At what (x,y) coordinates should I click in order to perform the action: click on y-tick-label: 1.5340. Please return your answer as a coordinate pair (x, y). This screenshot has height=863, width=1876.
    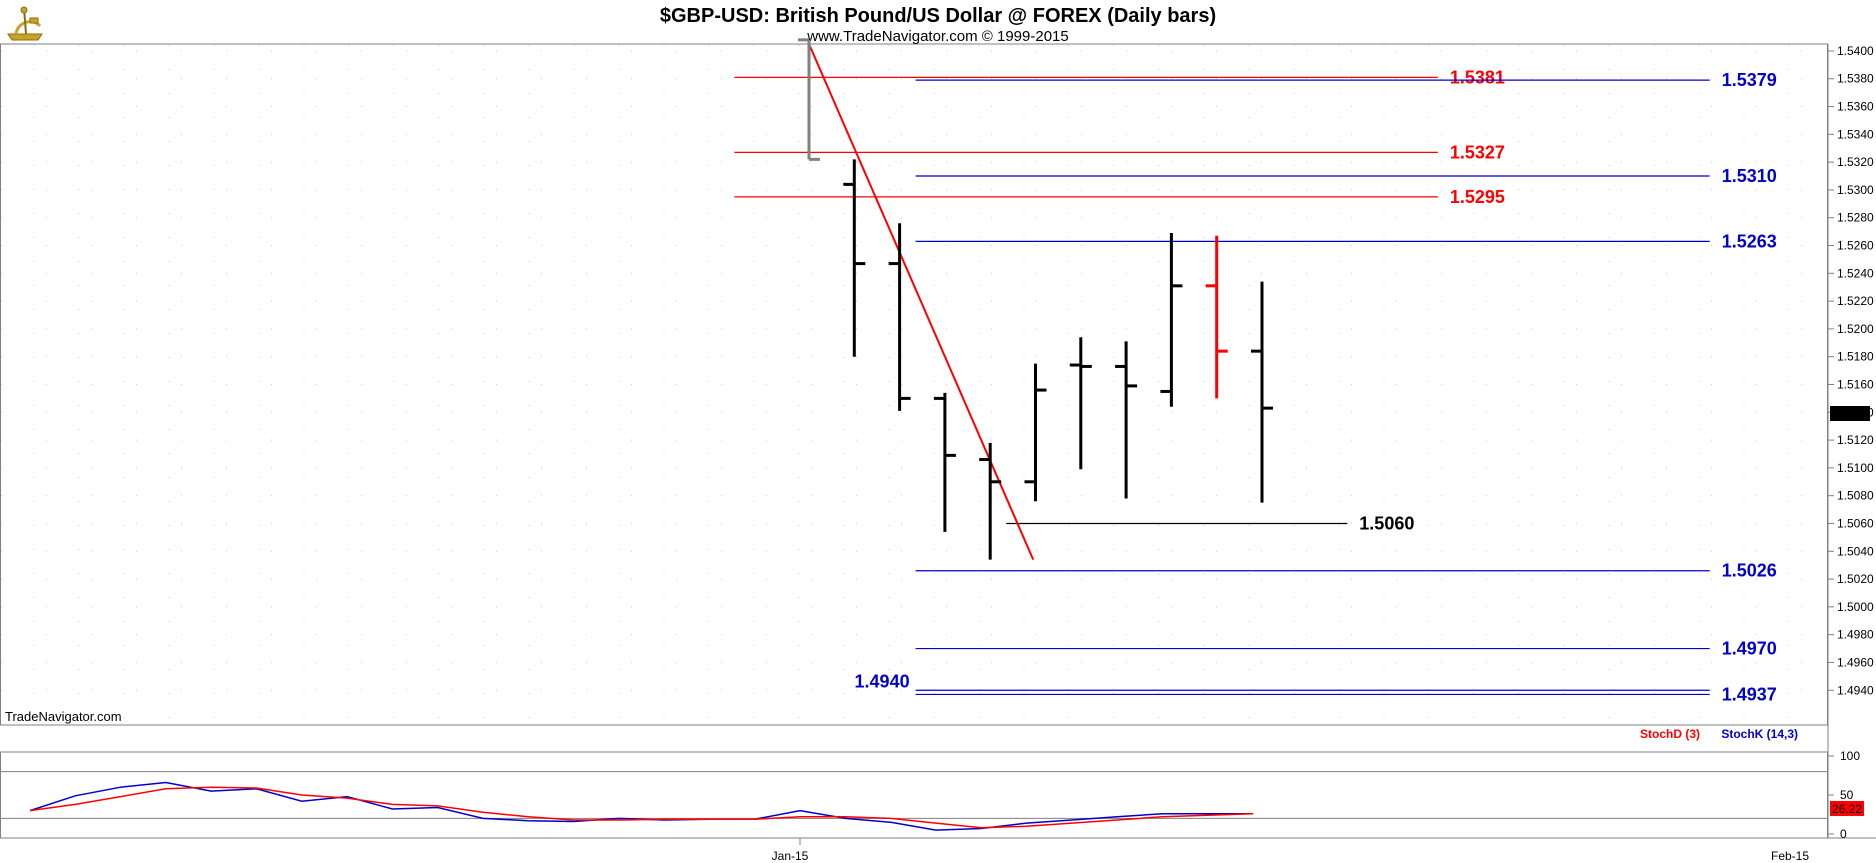
    Looking at the image, I should click on (1855, 134).